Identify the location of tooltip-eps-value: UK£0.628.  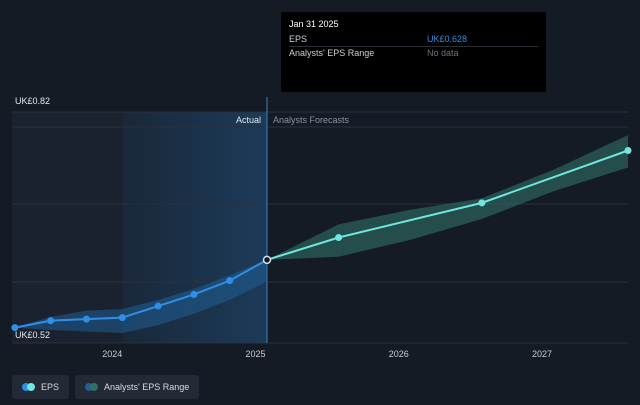
(447, 39).